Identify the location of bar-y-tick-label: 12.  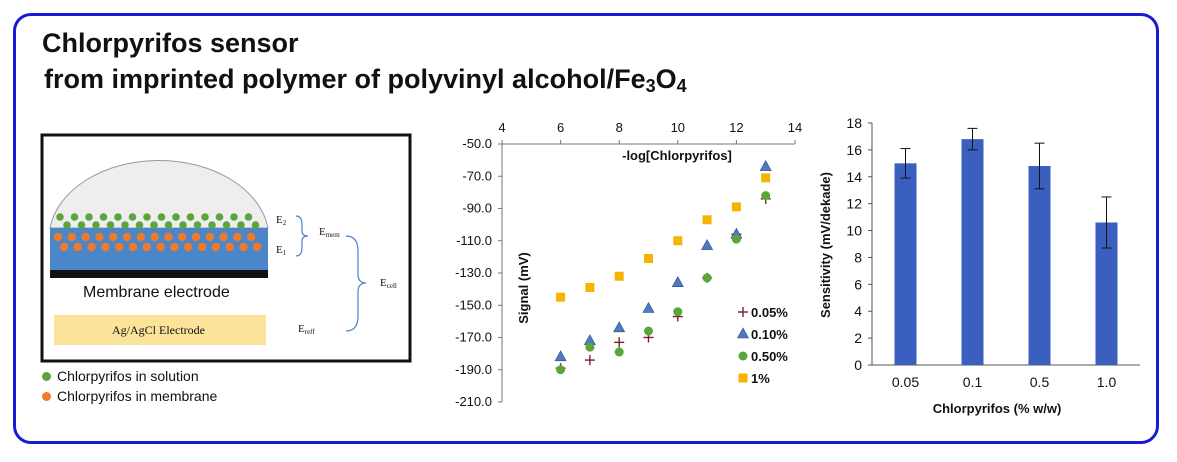
(854, 204).